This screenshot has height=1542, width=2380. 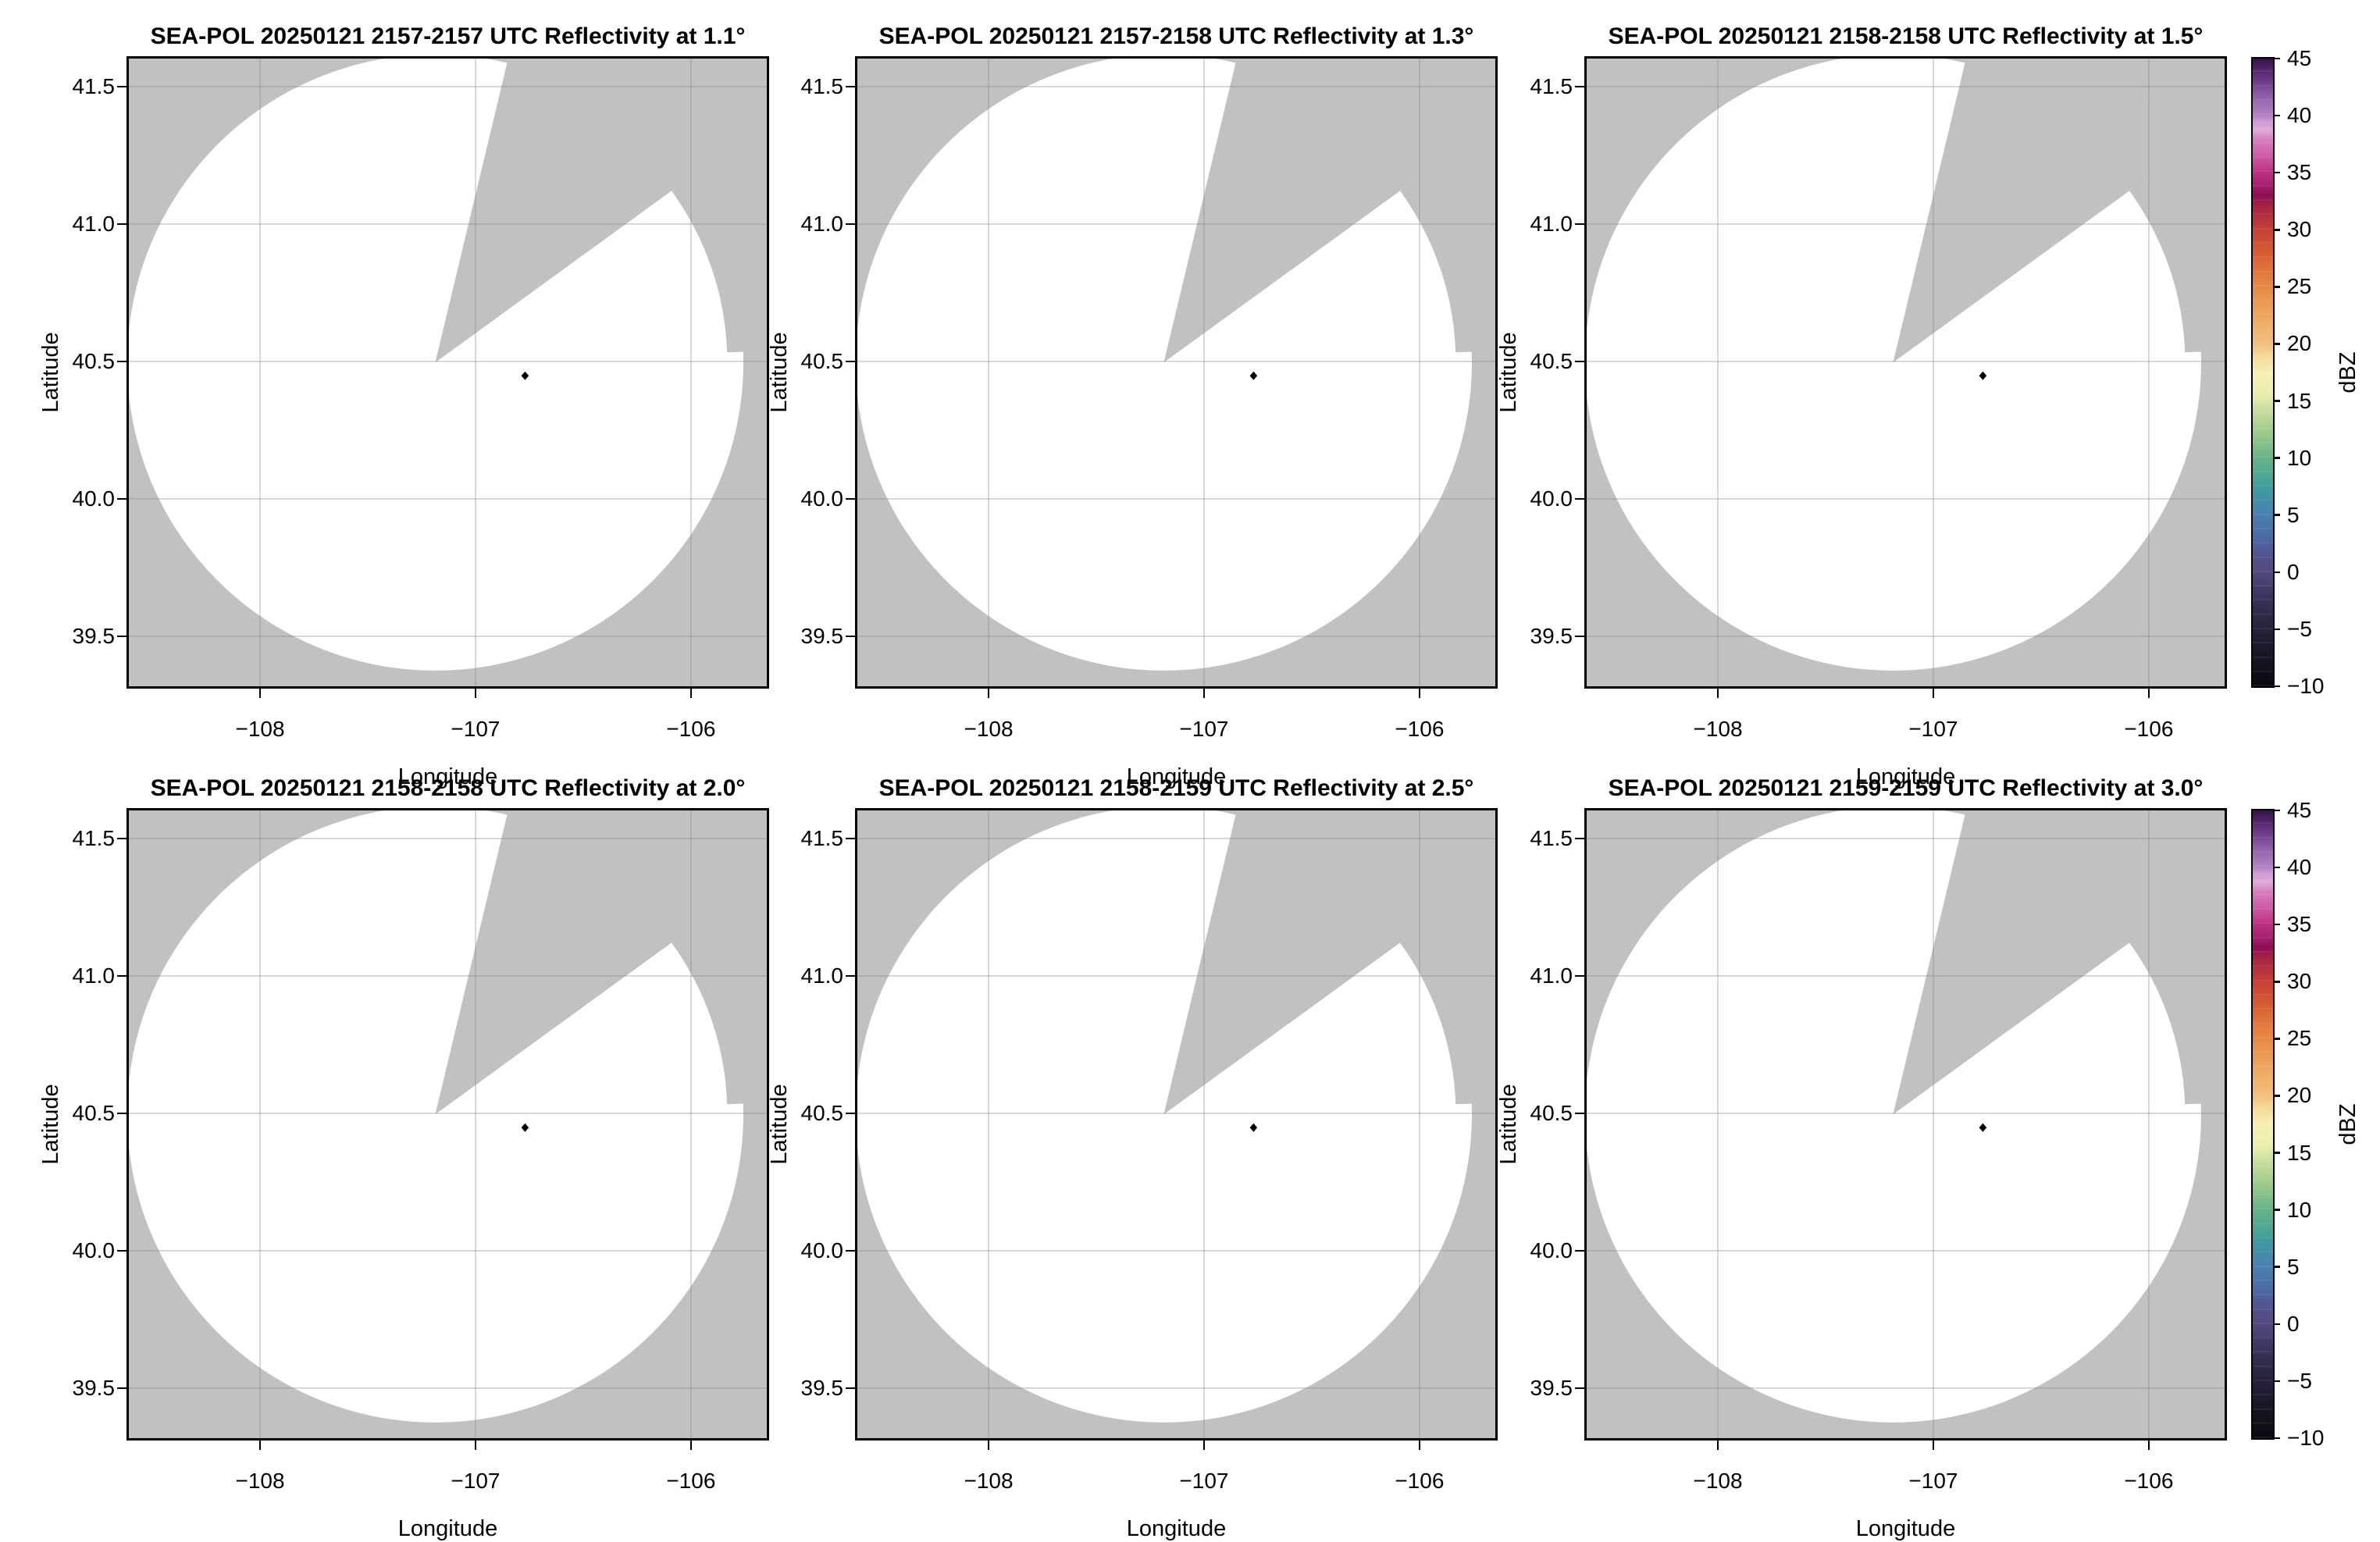 What do you see at coordinates (2299, 343) in the screenshot?
I see `colorbar-tick-label: 20` at bounding box center [2299, 343].